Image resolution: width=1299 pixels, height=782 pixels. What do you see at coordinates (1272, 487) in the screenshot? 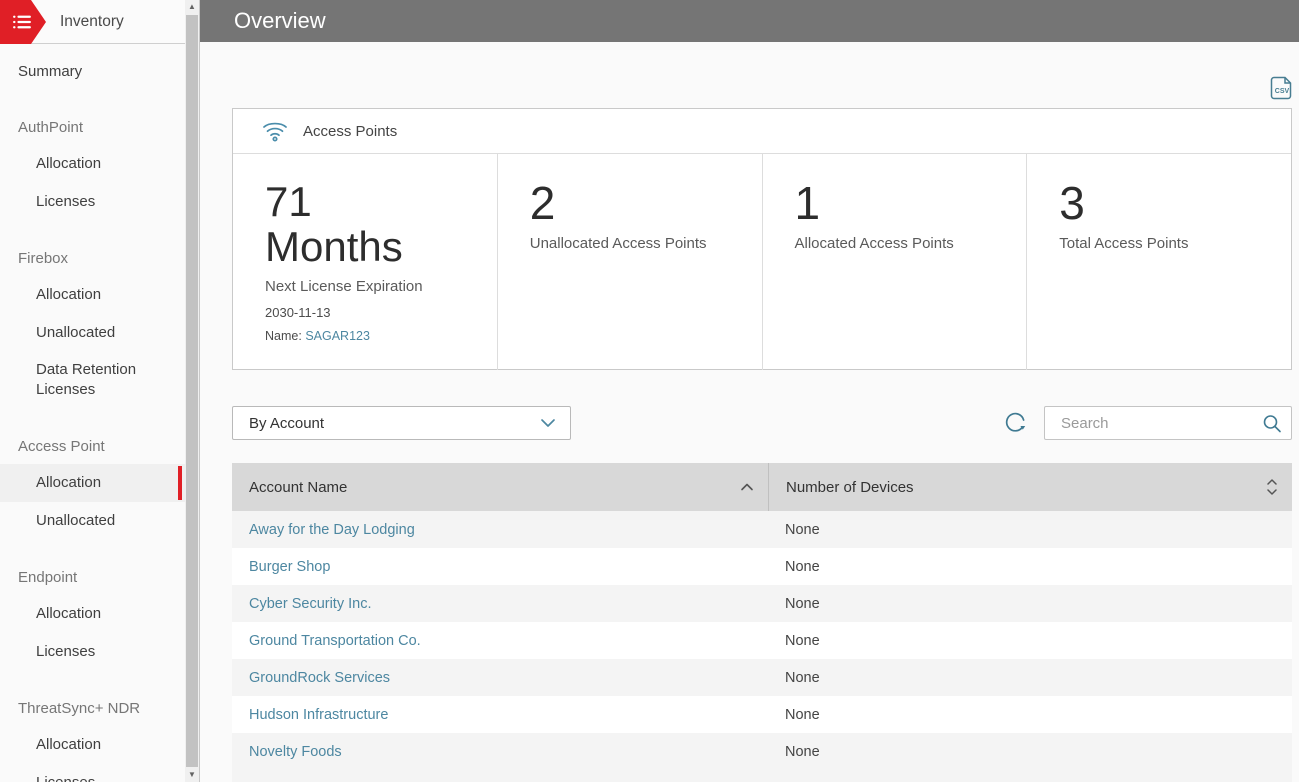
I see `sort-both-icon` at bounding box center [1272, 487].